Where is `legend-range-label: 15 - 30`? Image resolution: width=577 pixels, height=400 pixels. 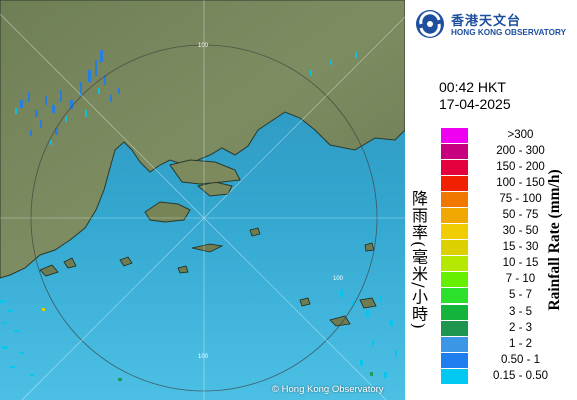
legend-range-label: 15 - 30 is located at coordinates (520, 247).